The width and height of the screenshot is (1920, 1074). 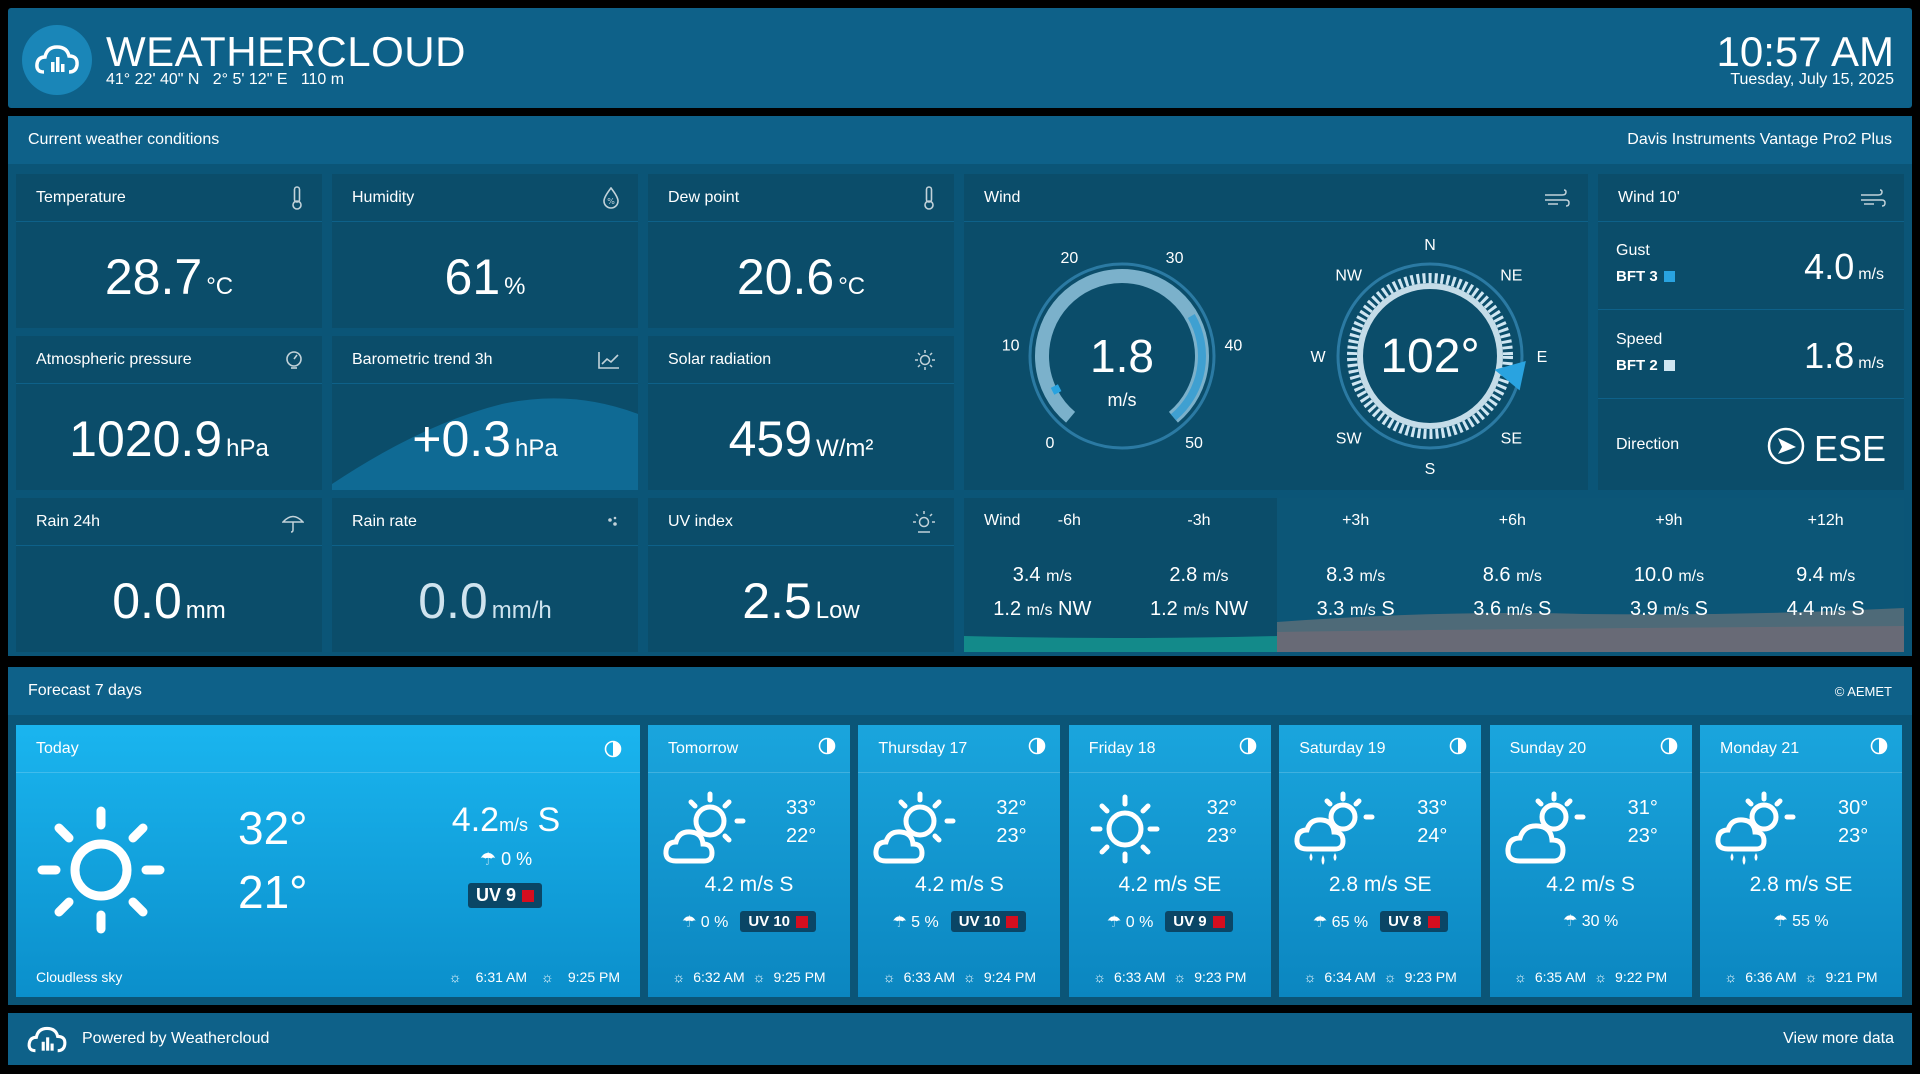 What do you see at coordinates (293, 524) in the screenshot?
I see `umbrella-icon` at bounding box center [293, 524].